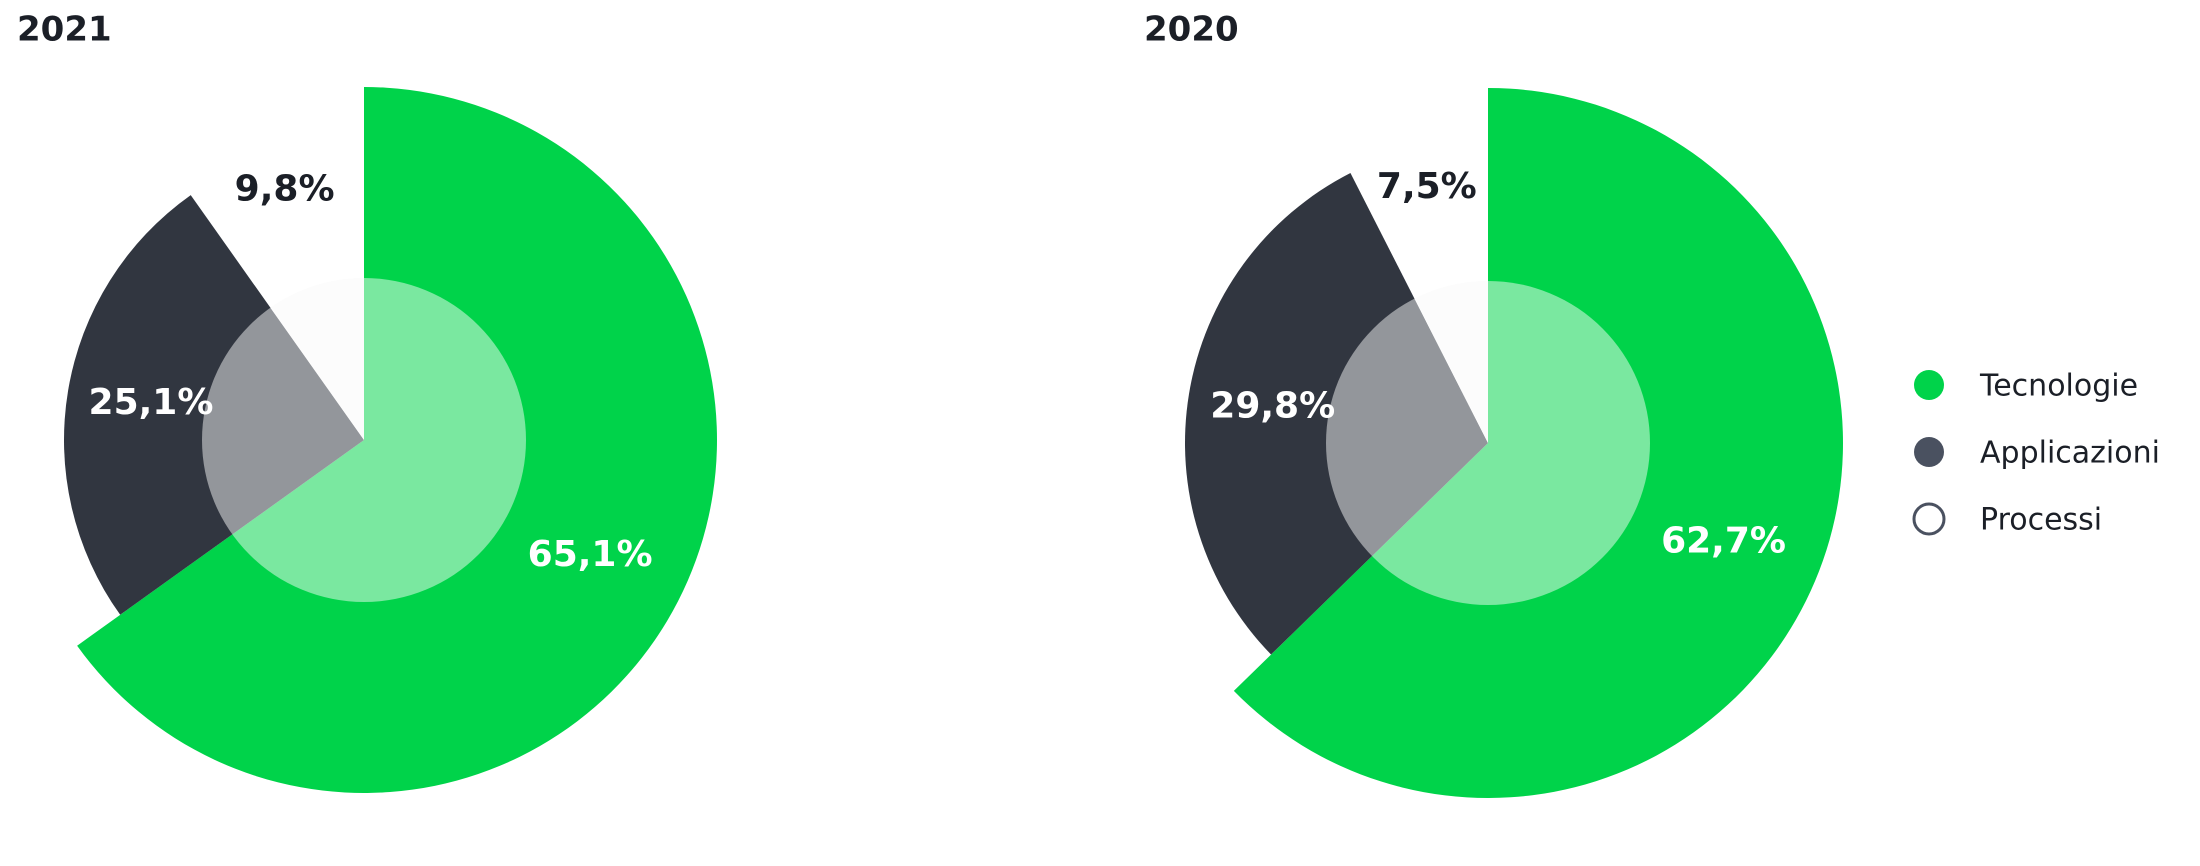 The width and height of the screenshot is (2200, 866). I want to click on chart-title: 2021, so click(64, 30).